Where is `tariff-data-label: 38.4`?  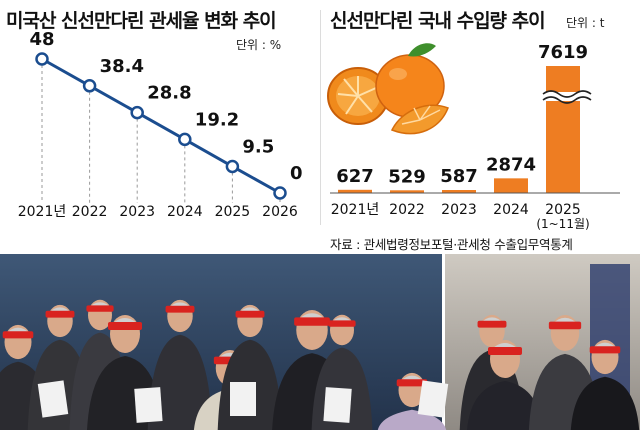 tariff-data-label: 38.4 is located at coordinates (122, 66).